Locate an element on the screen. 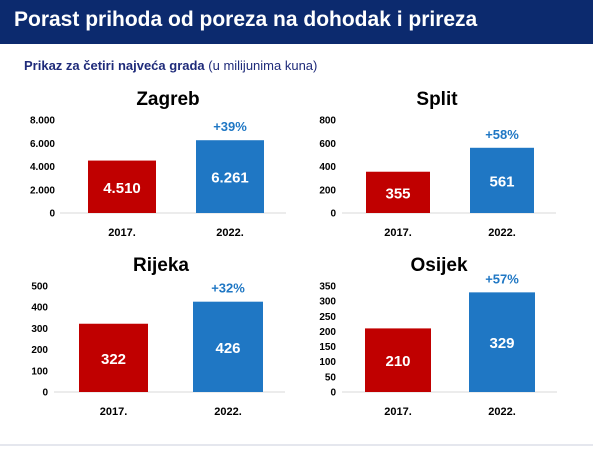 This screenshot has height=450, width=593. bar-value-label: 322 is located at coordinates (113, 359).